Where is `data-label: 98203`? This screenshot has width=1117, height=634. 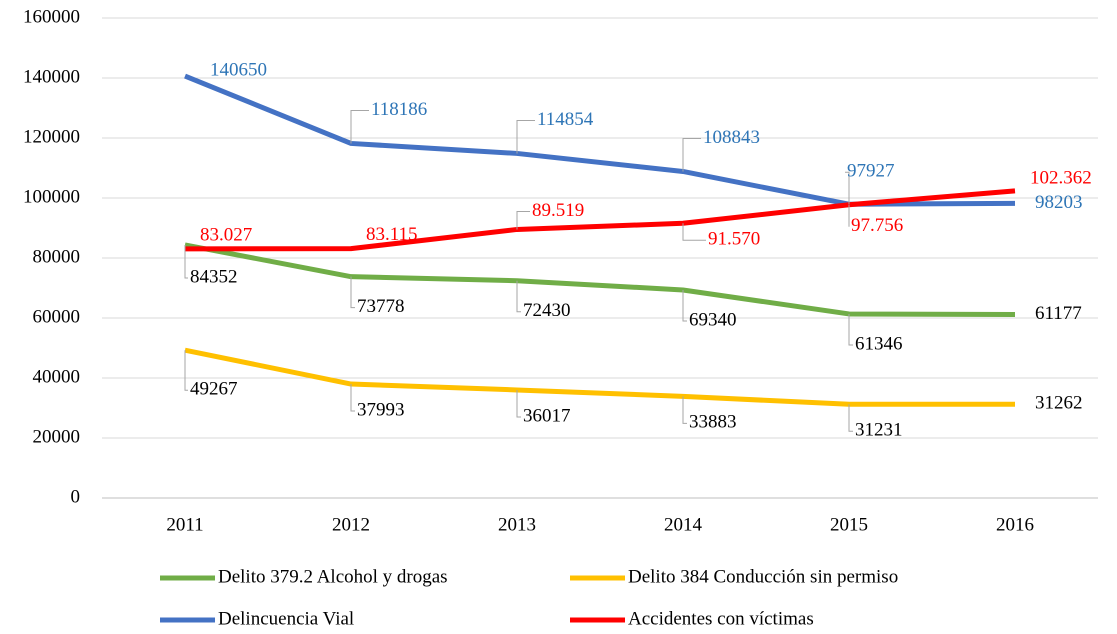 data-label: 98203 is located at coordinates (1059, 202).